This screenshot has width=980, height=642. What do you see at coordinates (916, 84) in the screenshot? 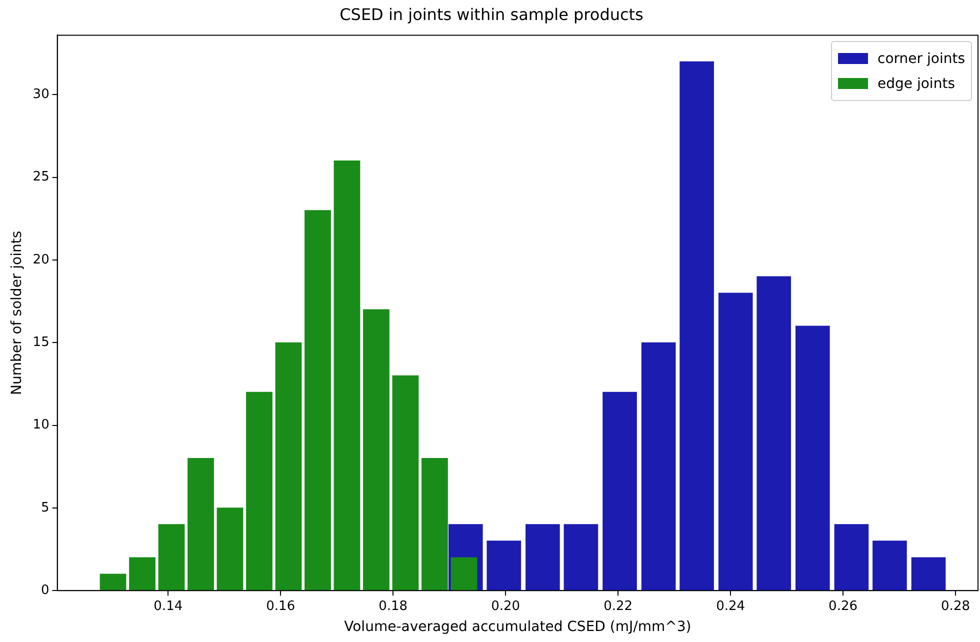
I see `legend-label: edge joints` at bounding box center [916, 84].